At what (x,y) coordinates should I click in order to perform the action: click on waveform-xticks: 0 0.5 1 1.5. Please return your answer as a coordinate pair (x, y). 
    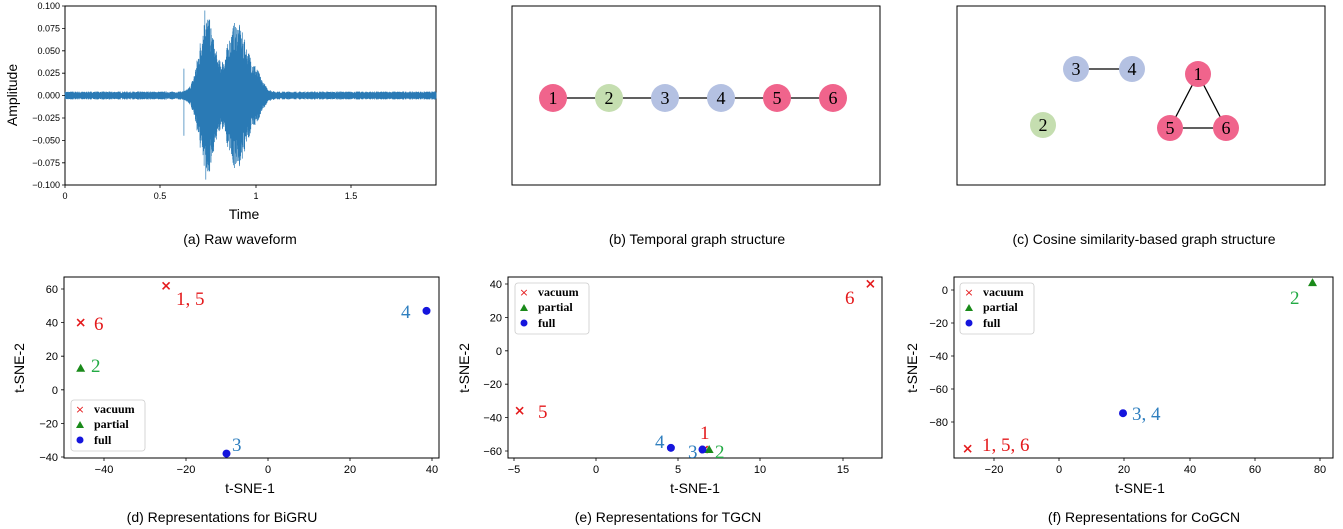
    Looking at the image, I should click on (209, 193).